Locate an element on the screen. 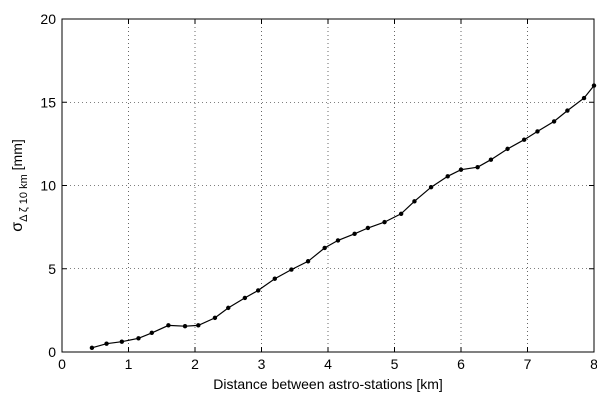 Image resolution: width=597 pixels, height=397 pixels. y-axis-label-subscript: Δ ζ 10 km is located at coordinates (24, 198).